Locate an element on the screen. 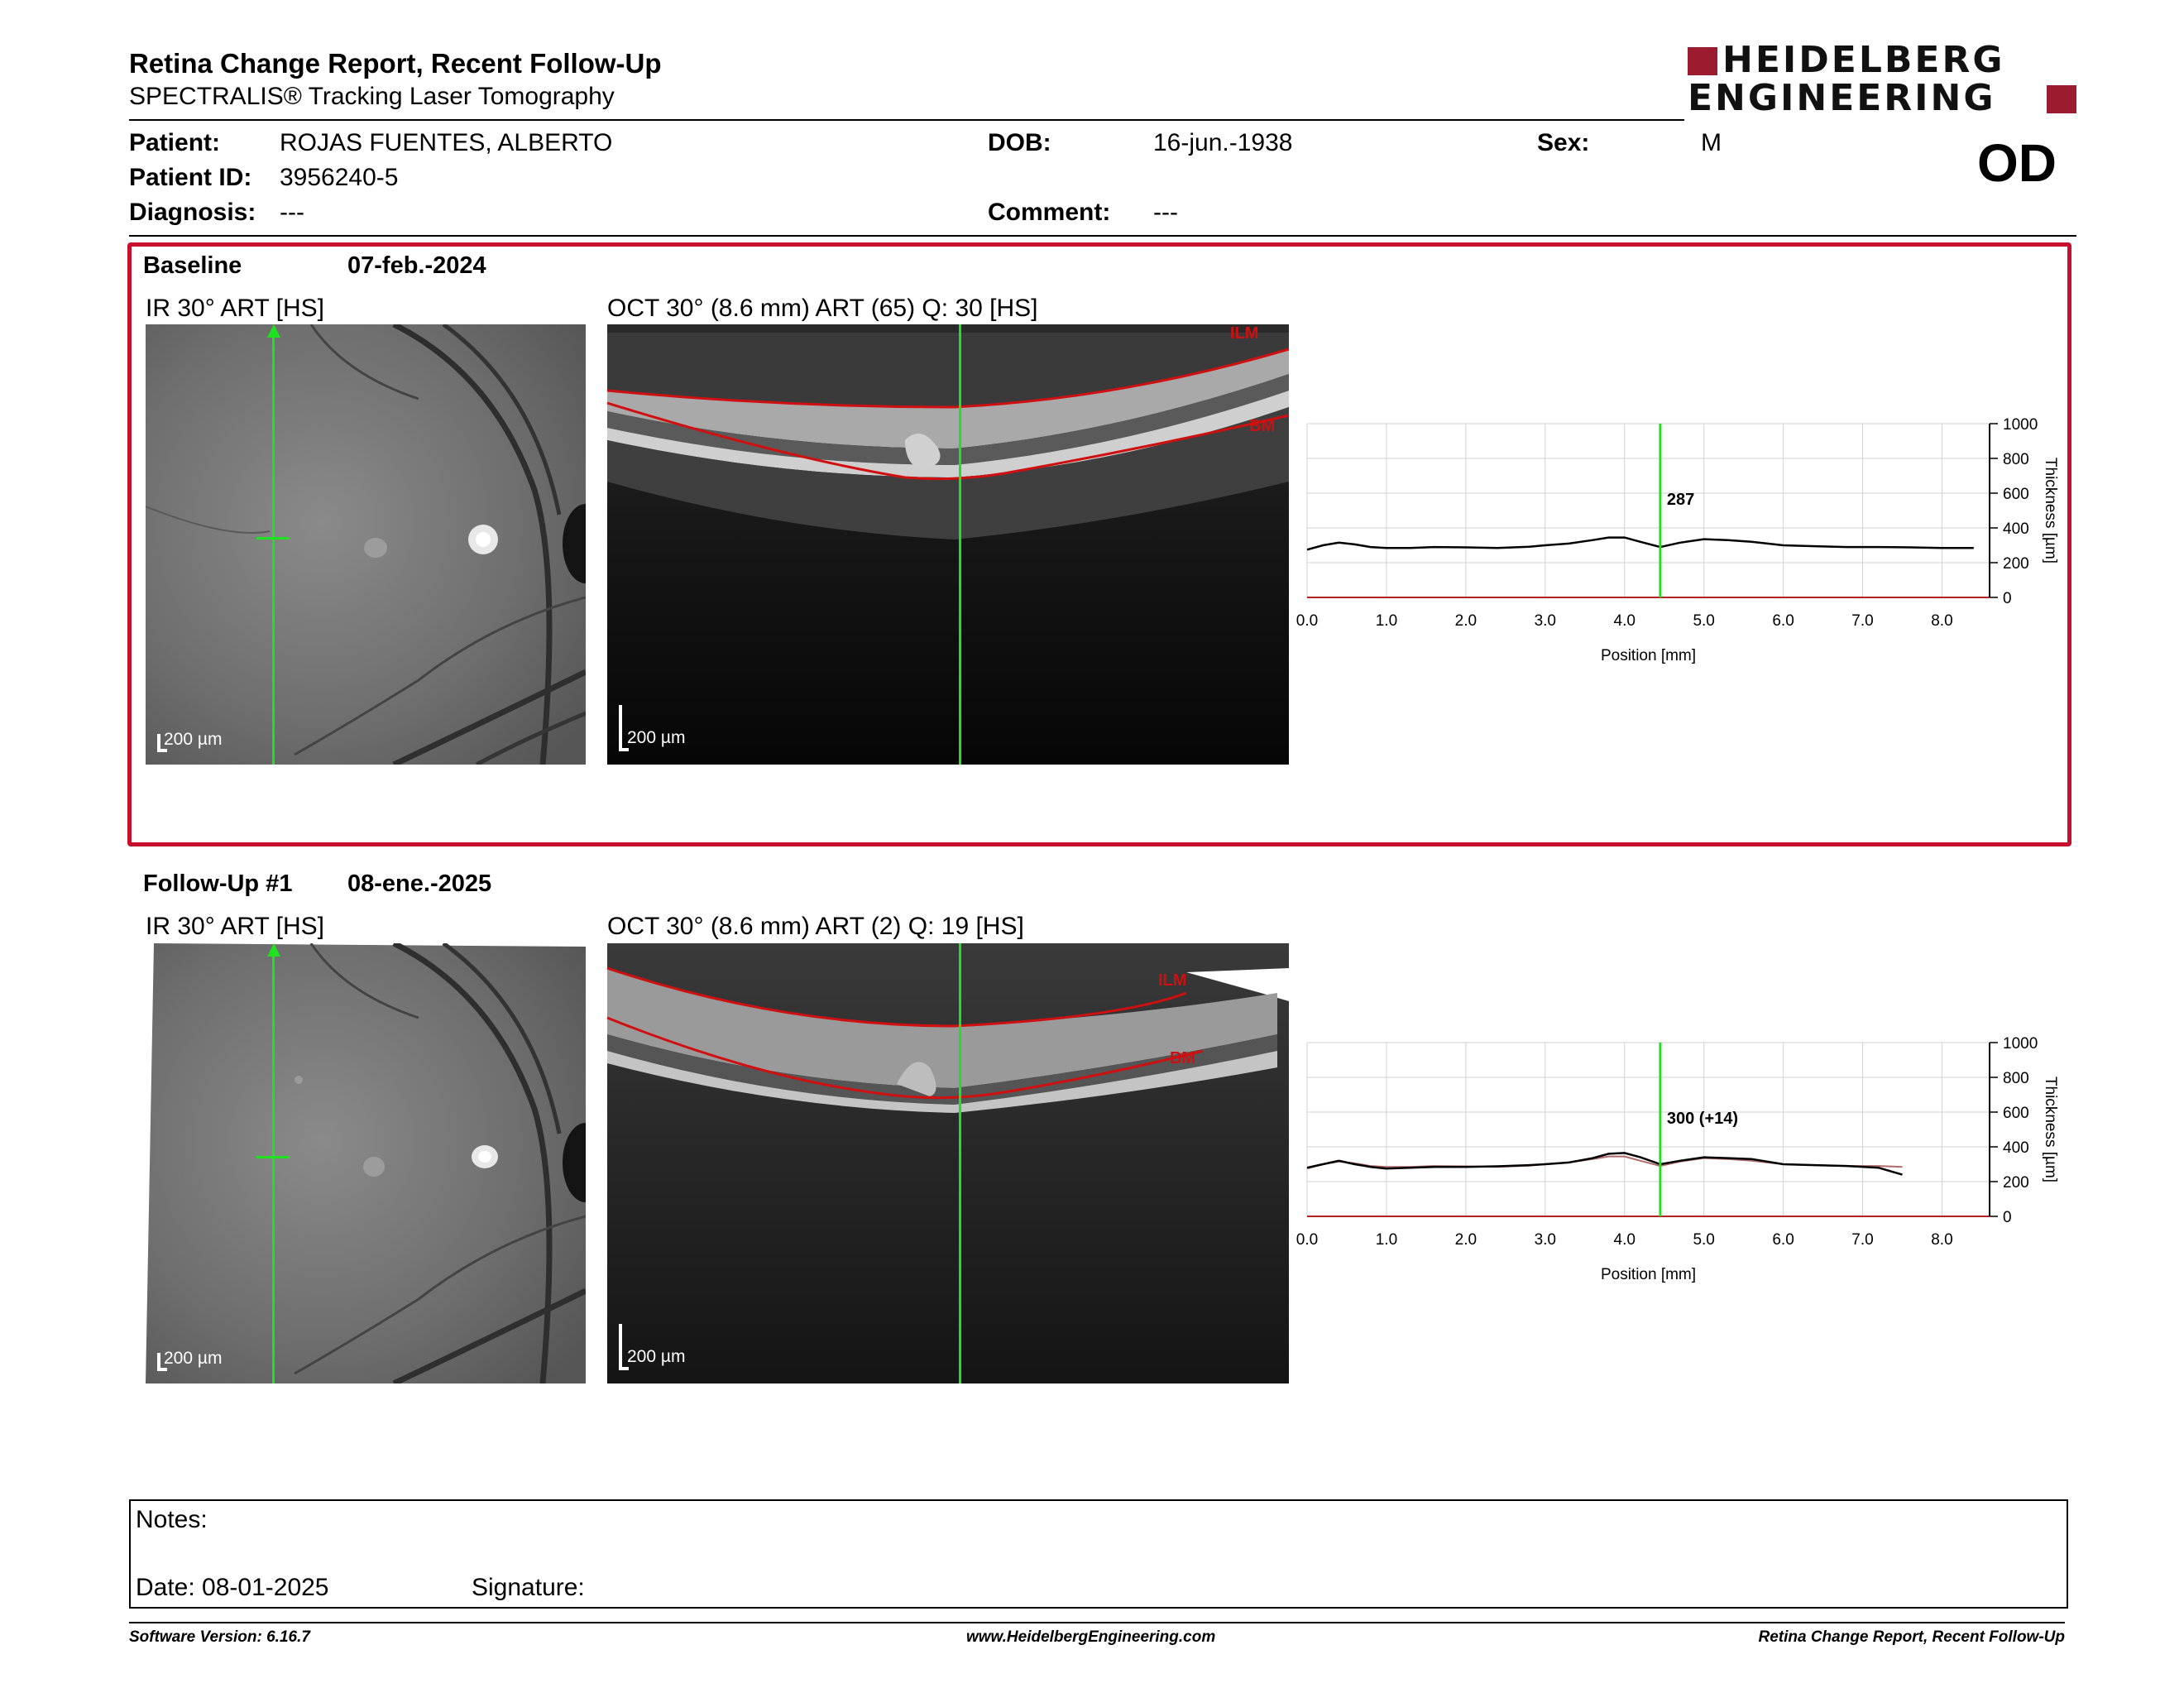 The height and width of the screenshot is (1688, 2184). software-version: Software Version: 6.16.7 is located at coordinates (219, 1637).